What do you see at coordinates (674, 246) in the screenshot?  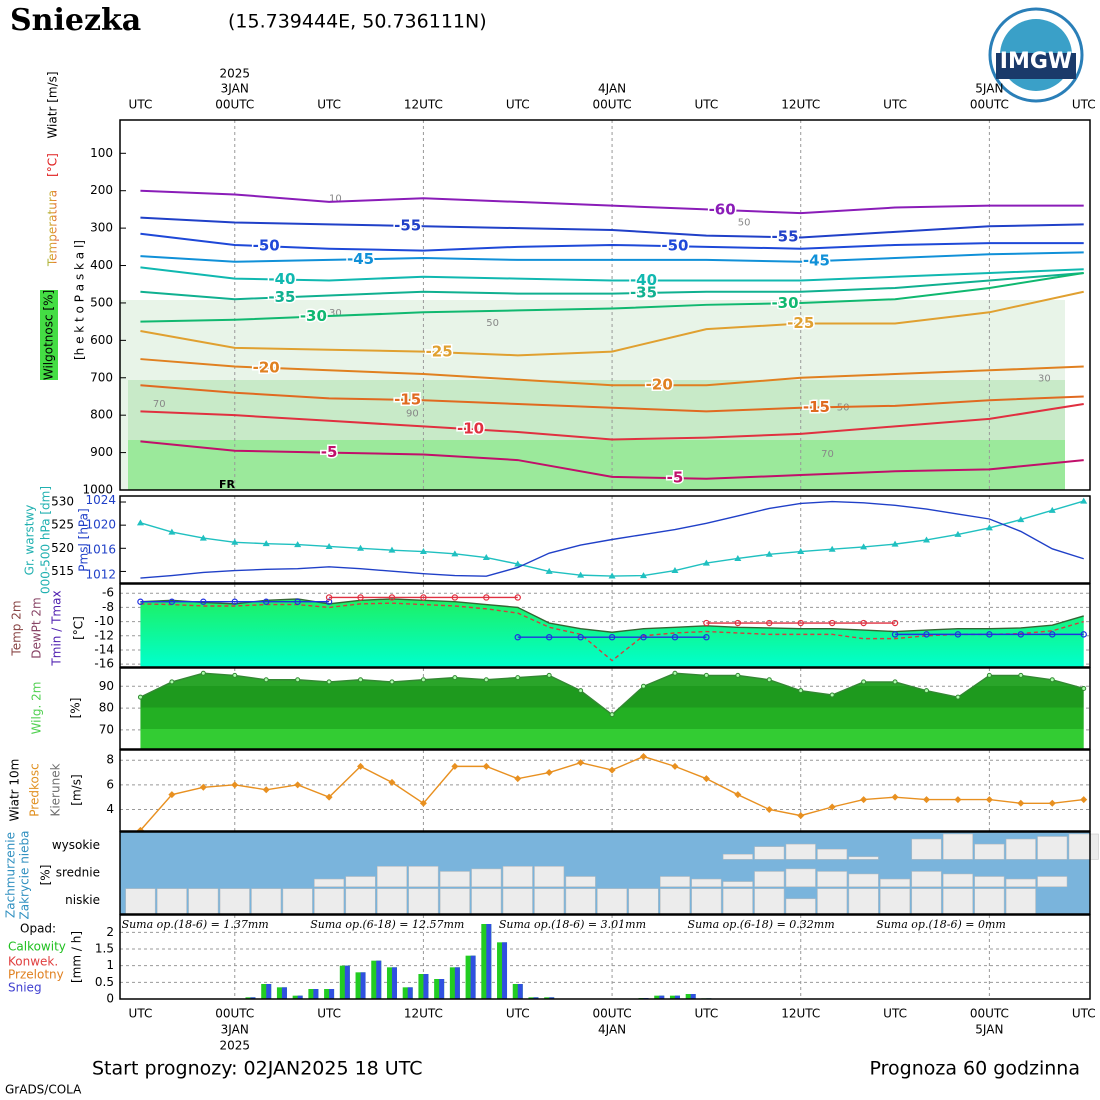 I see `isotherm-label: -50` at bounding box center [674, 246].